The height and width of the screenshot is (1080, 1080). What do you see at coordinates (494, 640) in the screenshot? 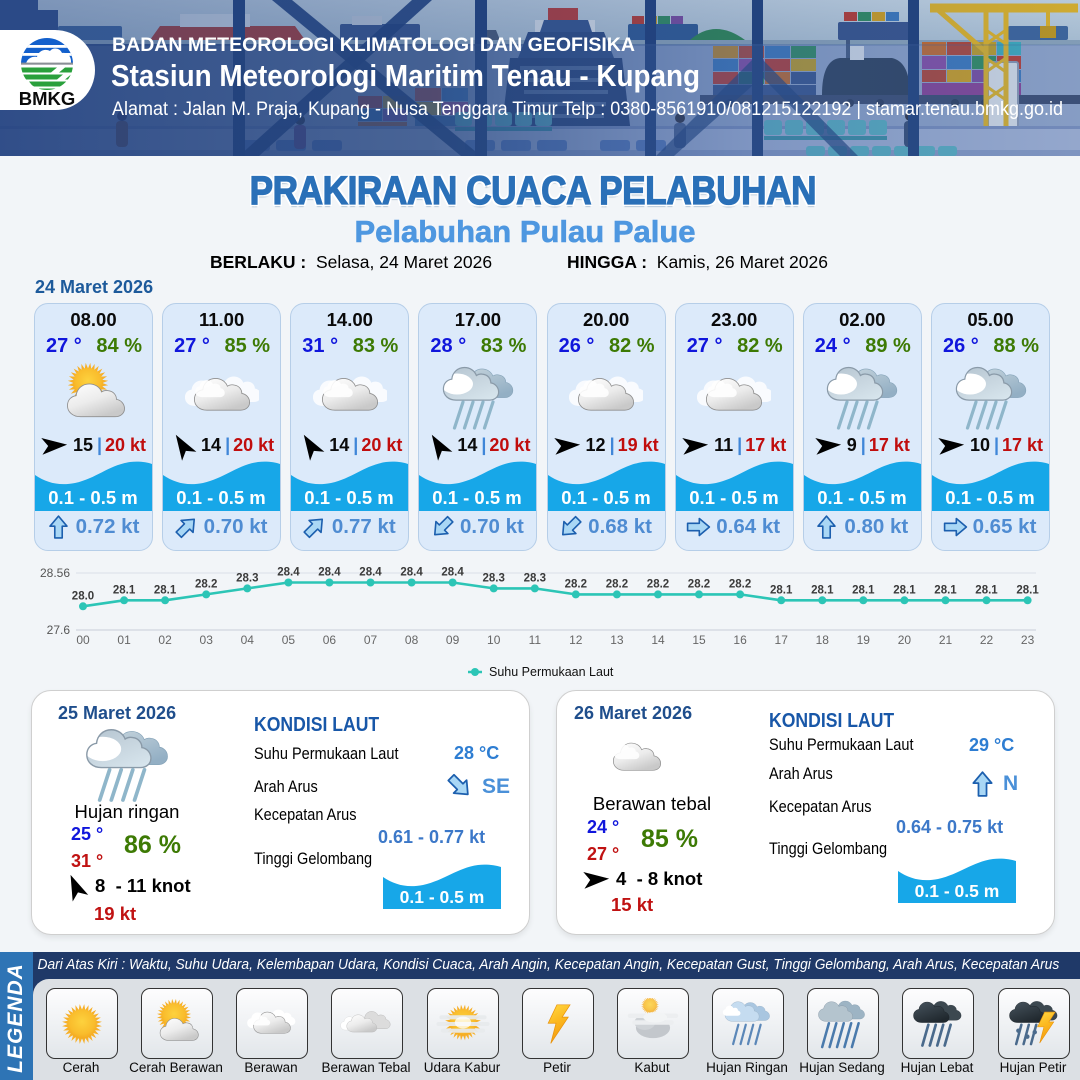
I see `svg-text: 10` at bounding box center [494, 640].